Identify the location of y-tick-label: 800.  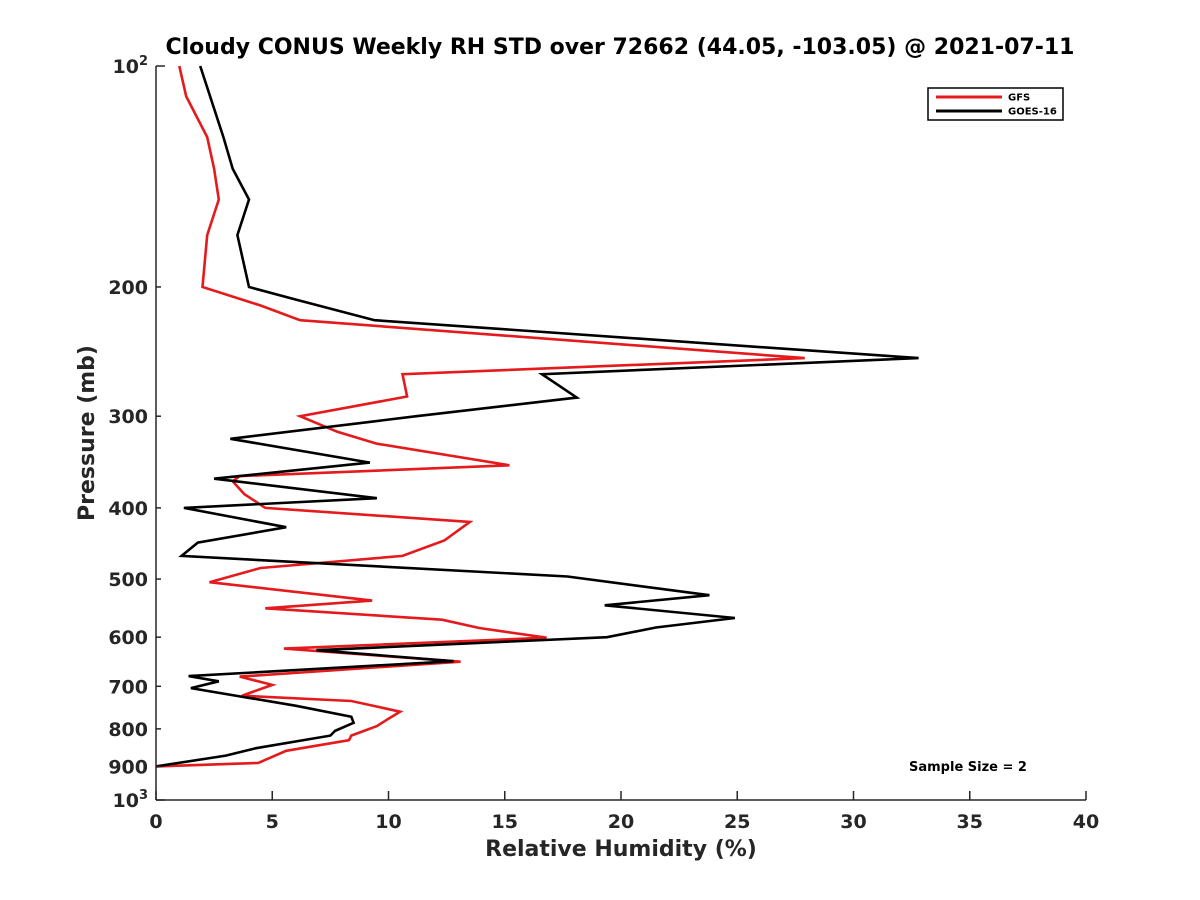
(128, 730).